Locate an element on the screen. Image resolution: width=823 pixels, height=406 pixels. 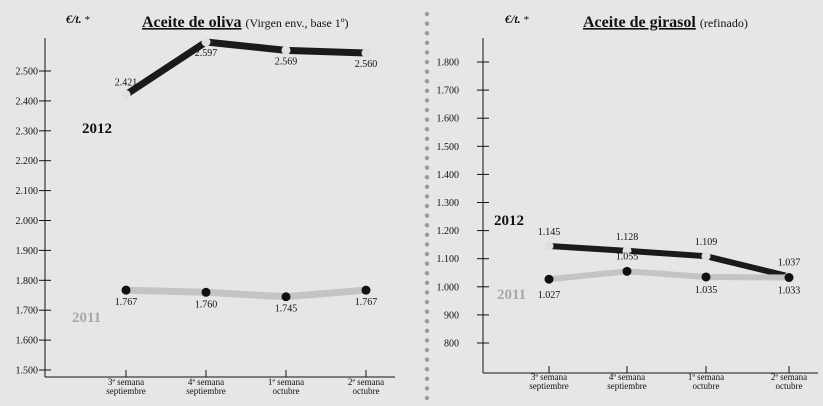
y-tick-label: 2.400 is located at coordinates (27, 101).